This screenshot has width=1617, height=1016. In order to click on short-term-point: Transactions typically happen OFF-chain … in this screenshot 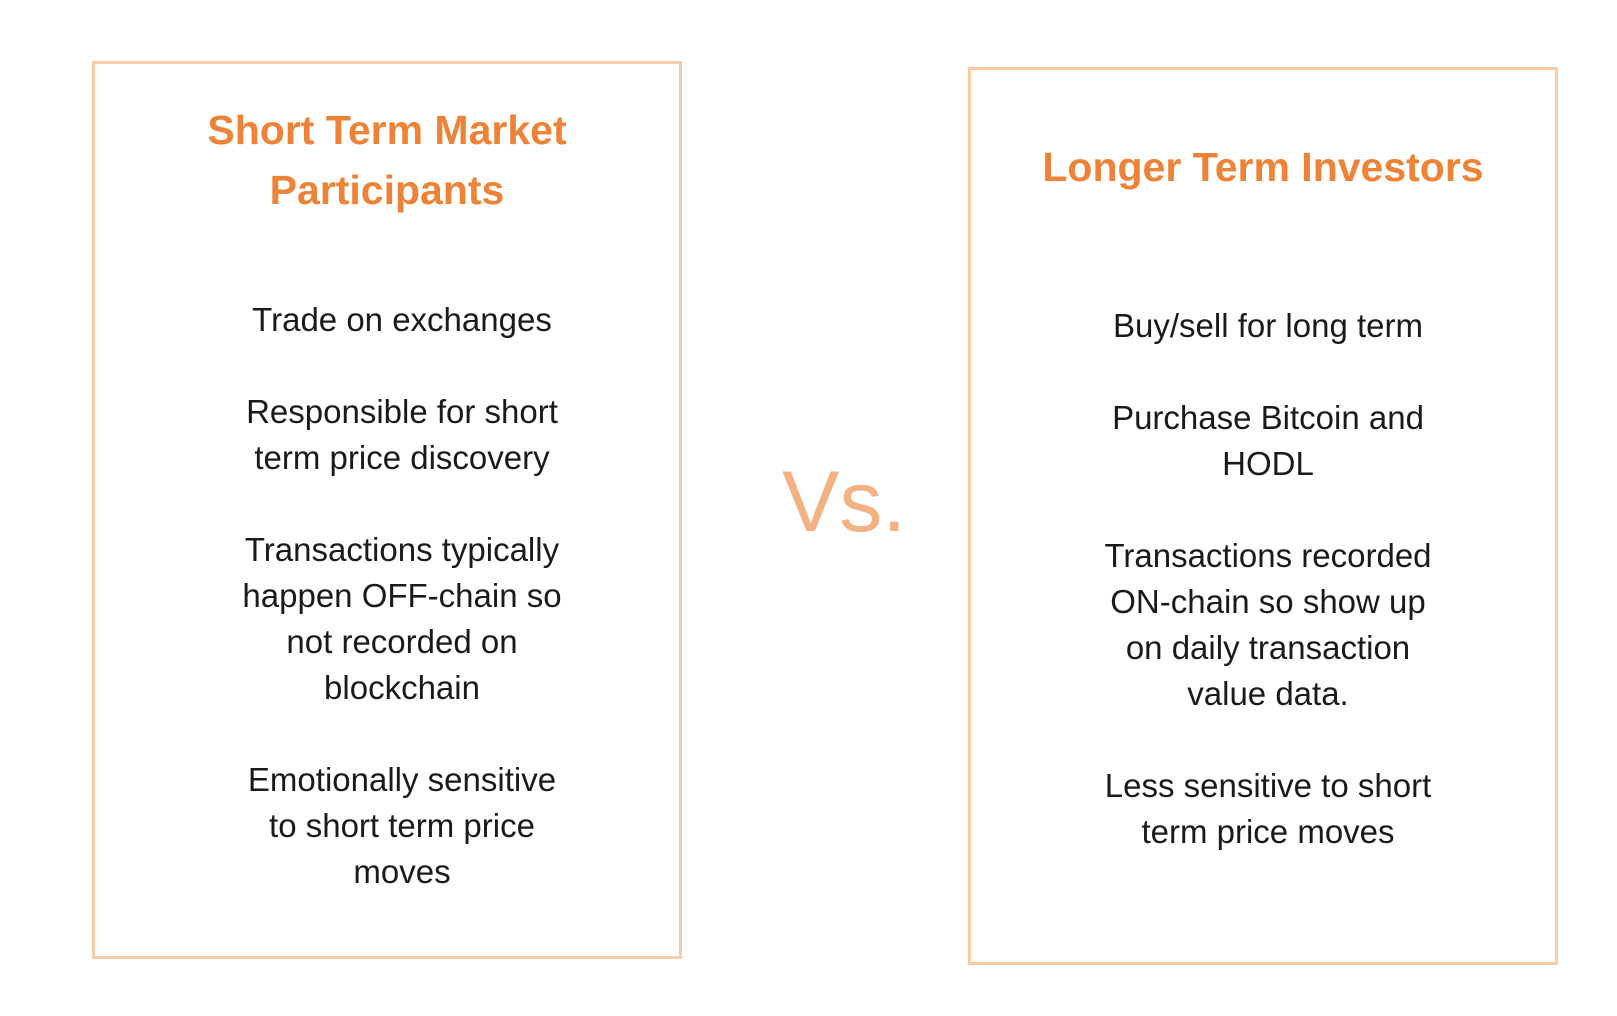, I will do `click(402, 618)`.